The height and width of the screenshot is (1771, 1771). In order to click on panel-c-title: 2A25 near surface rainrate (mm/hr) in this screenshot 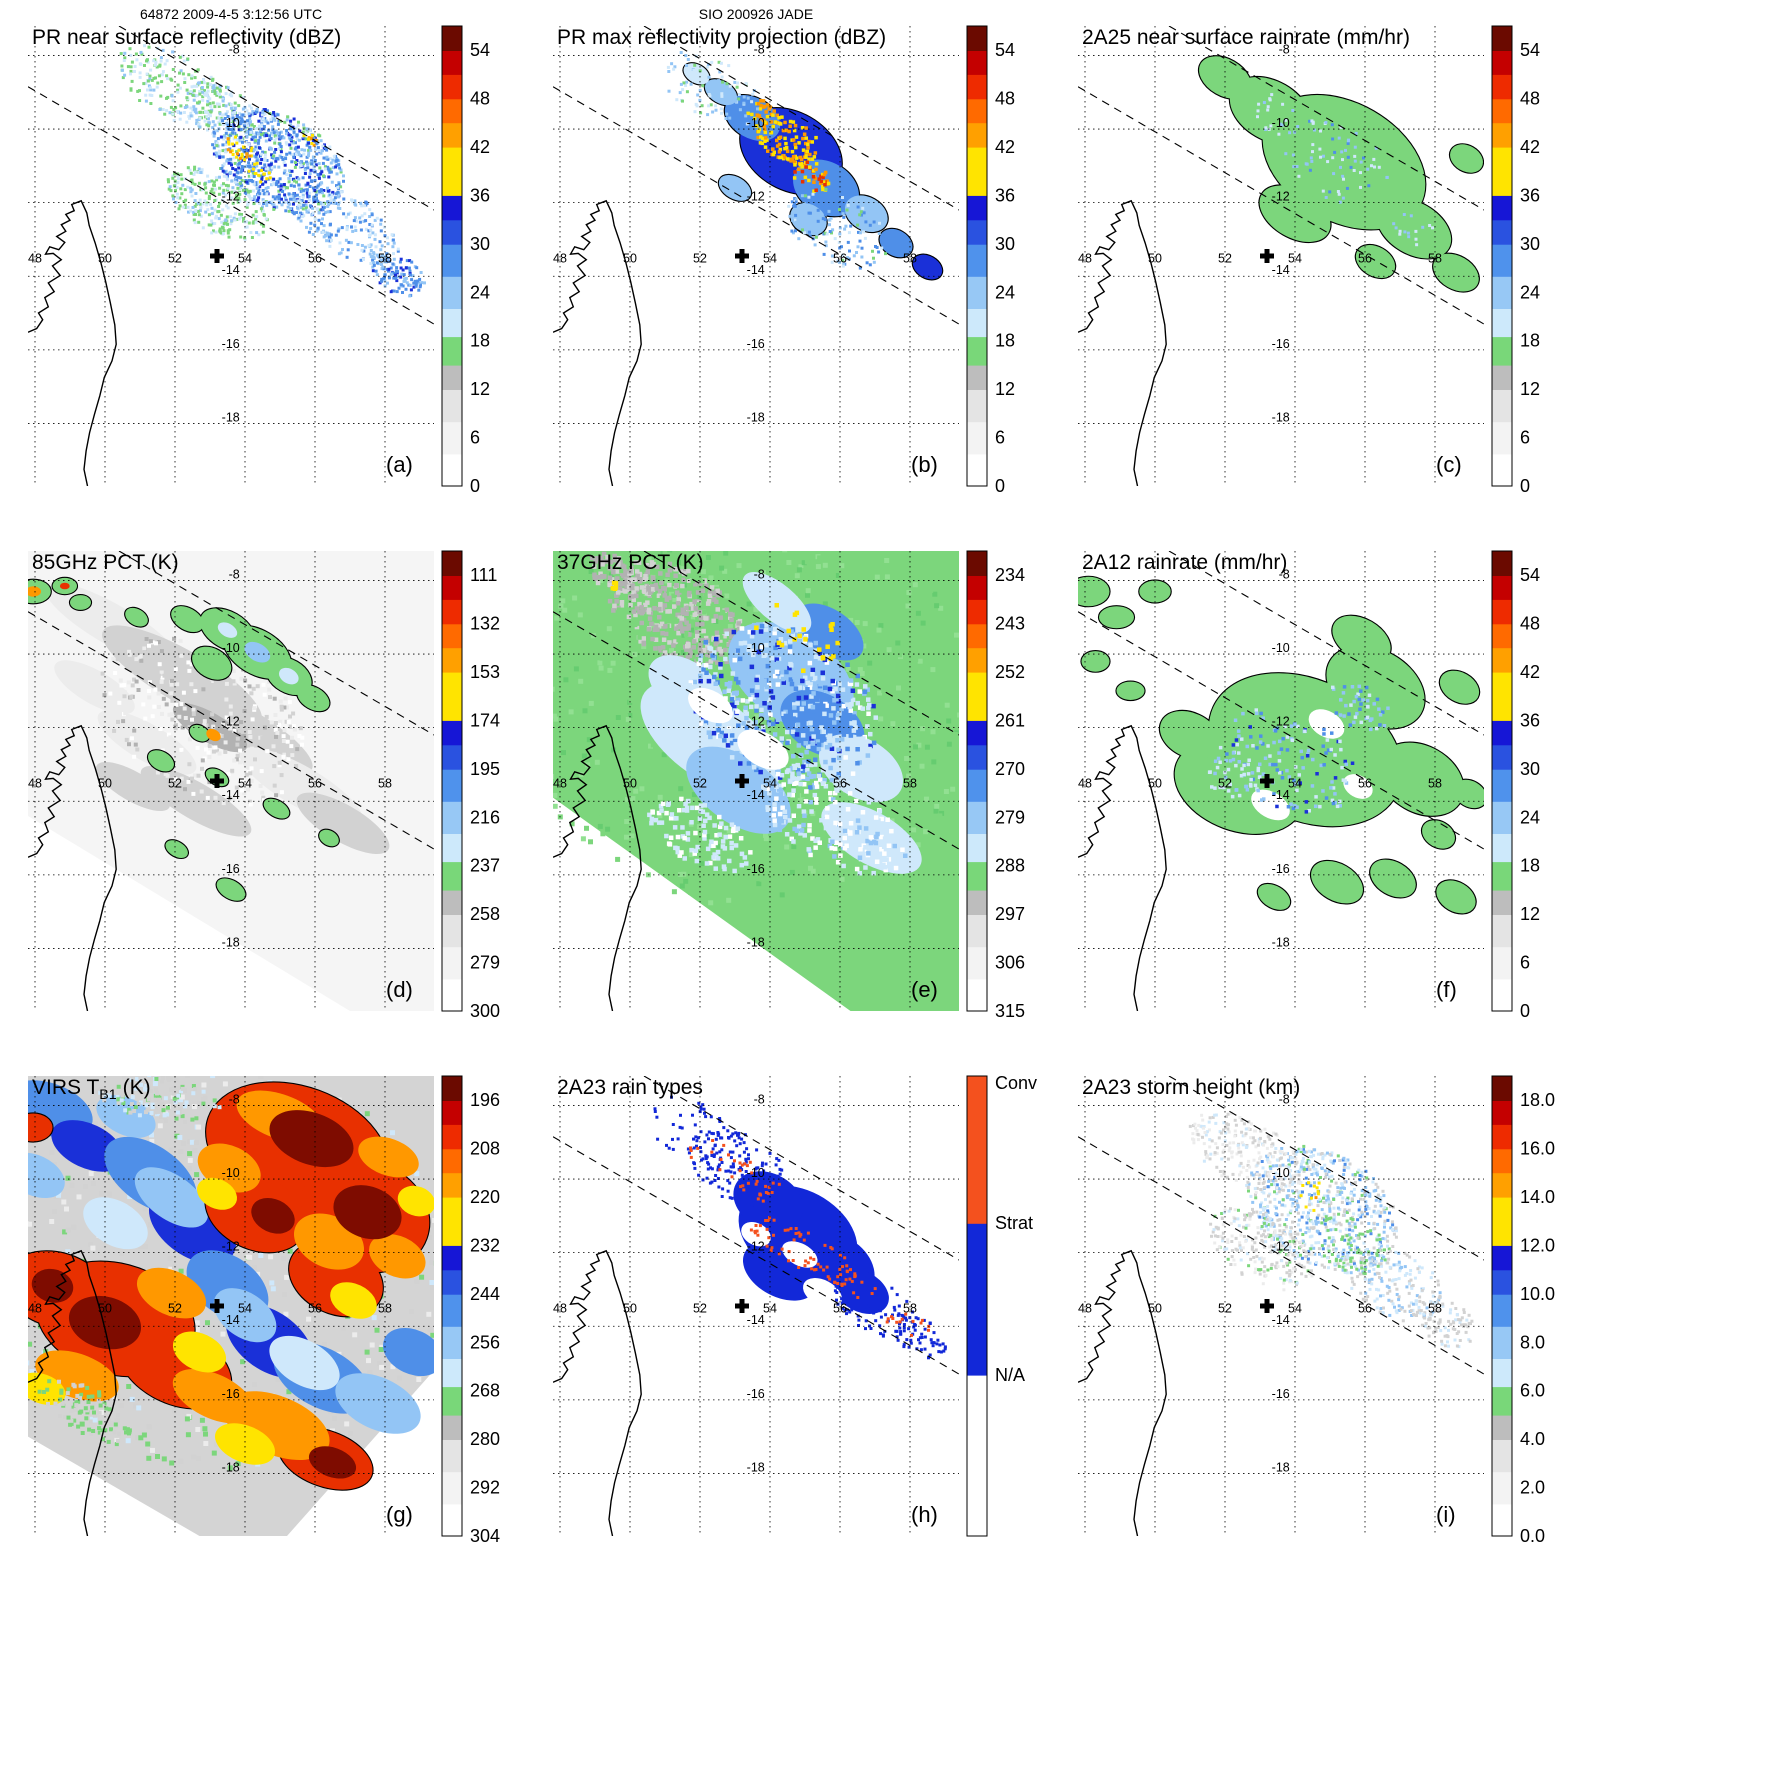, I will do `click(1246, 39)`.